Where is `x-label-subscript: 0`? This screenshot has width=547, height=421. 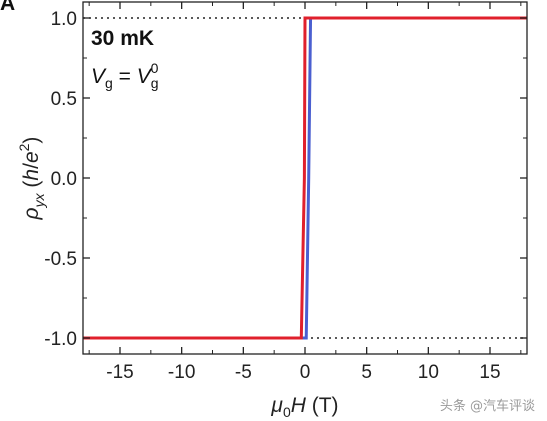
x-label-subscript: 0 is located at coordinates (287, 412).